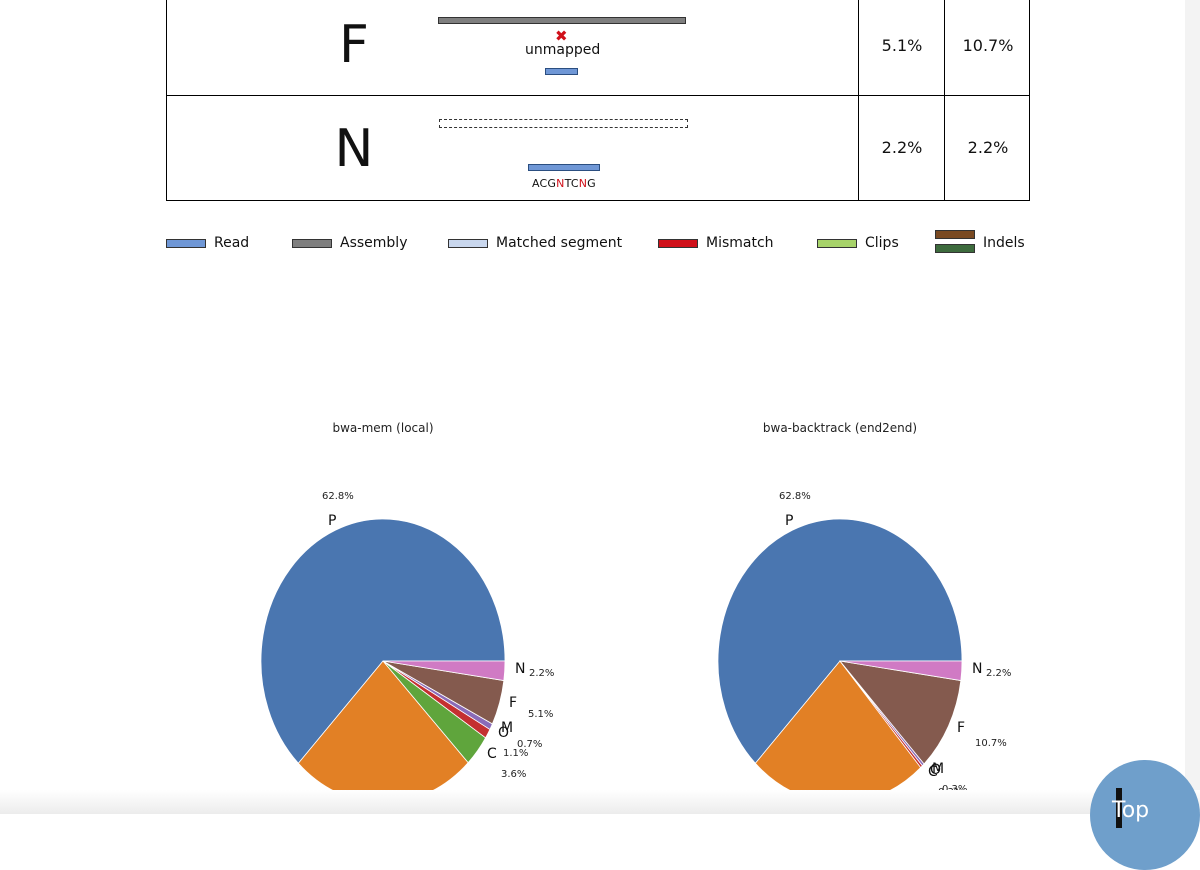  Describe the element at coordinates (1131, 810) in the screenshot. I see `back-to-top-label: Top` at that location.